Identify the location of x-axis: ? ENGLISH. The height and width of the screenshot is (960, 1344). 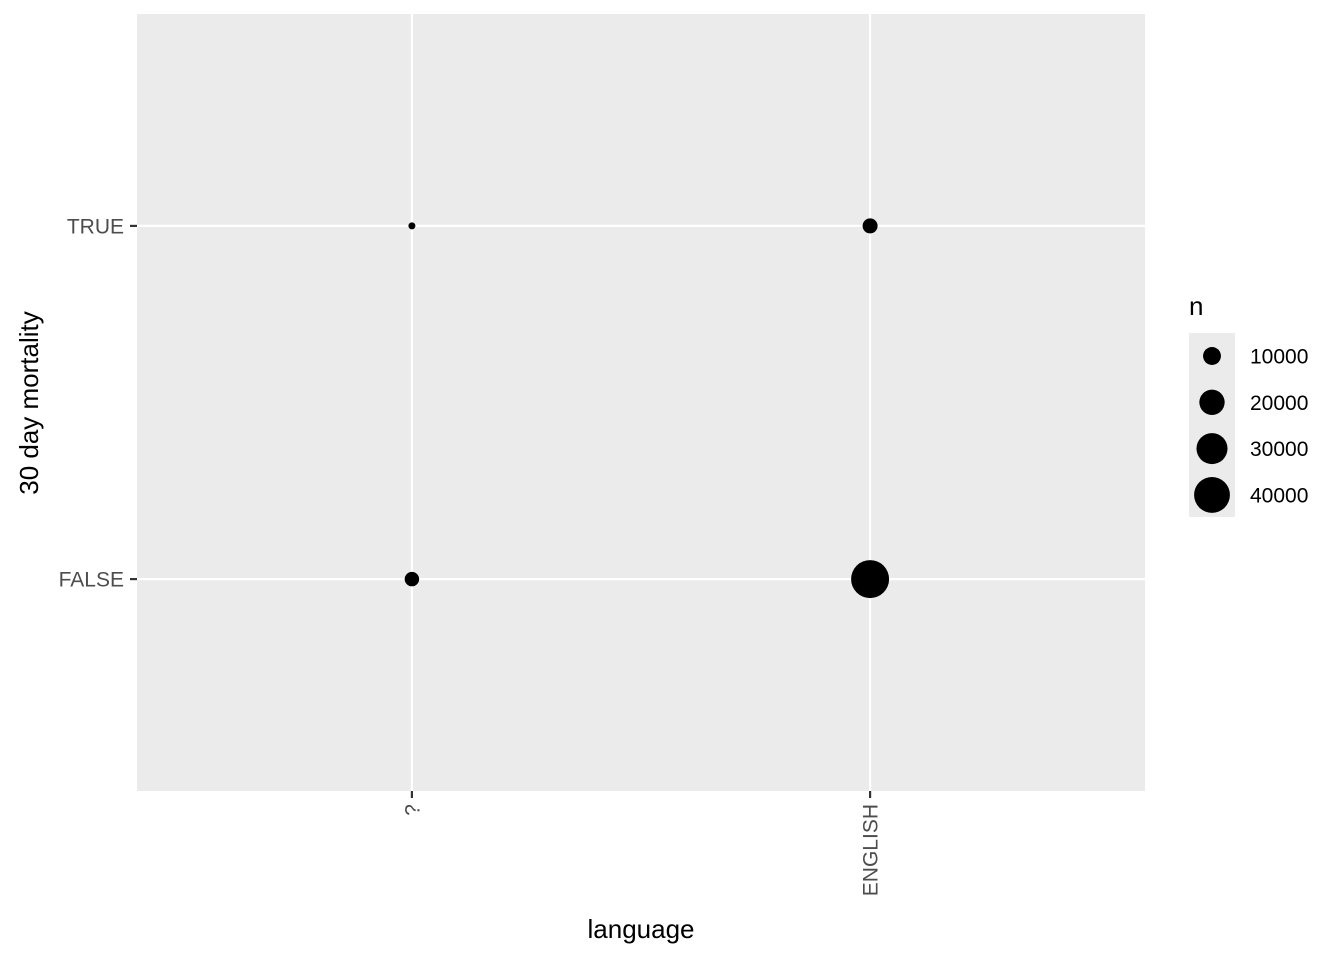
(642, 843).